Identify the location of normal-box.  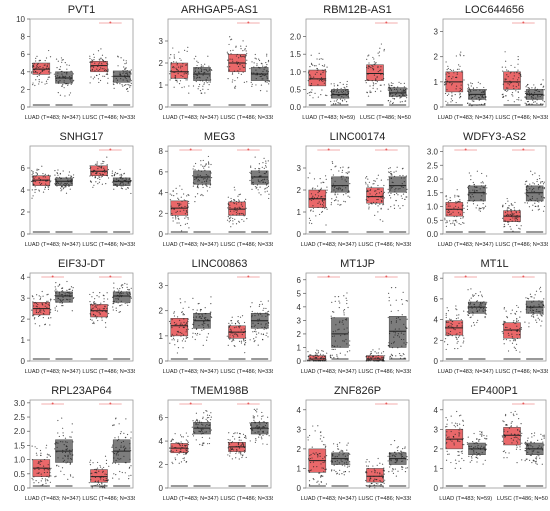
(534, 191).